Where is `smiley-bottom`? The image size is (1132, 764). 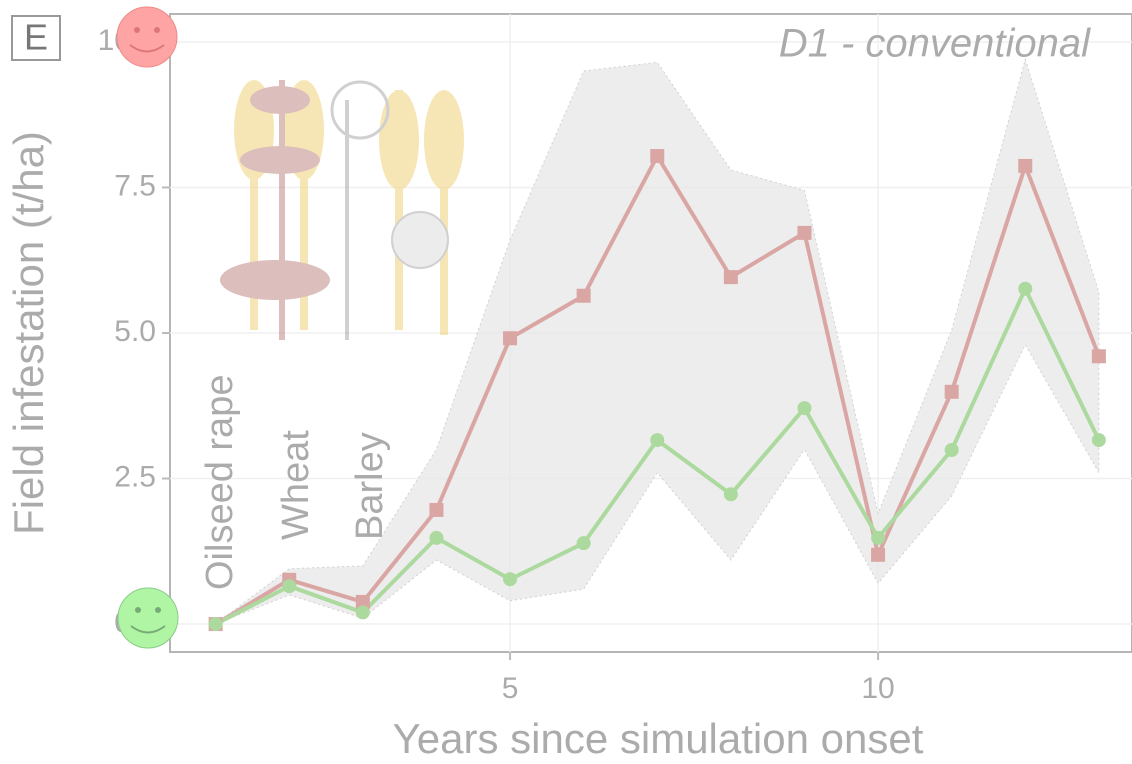 smiley-bottom is located at coordinates (148, 618).